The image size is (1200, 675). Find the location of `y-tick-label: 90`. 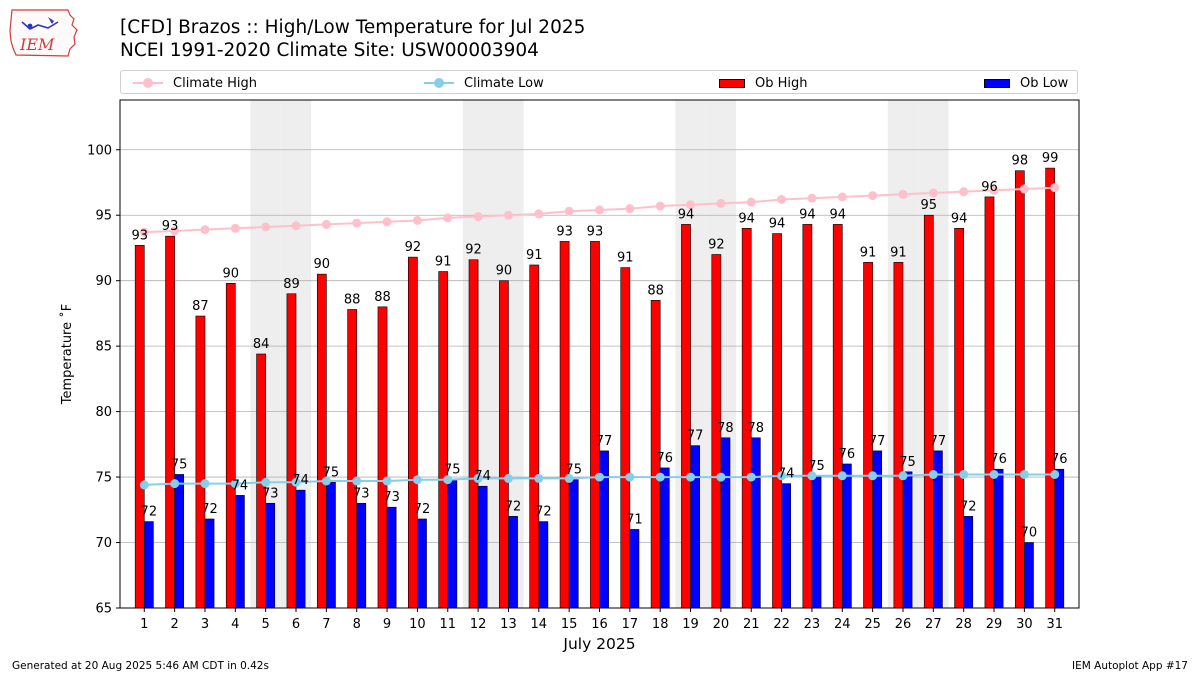

y-tick-label: 90 is located at coordinates (103, 281).